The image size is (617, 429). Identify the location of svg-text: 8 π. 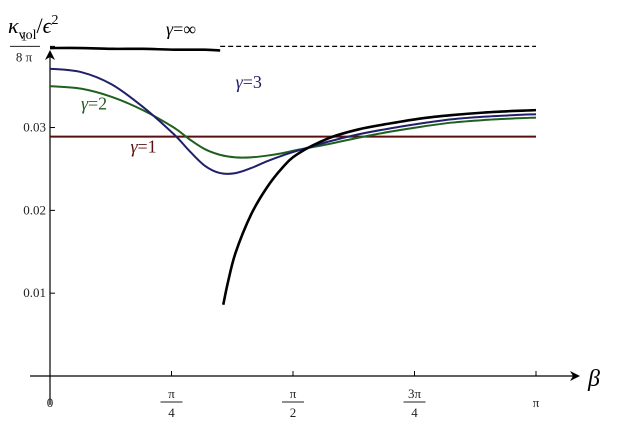
(24, 56).